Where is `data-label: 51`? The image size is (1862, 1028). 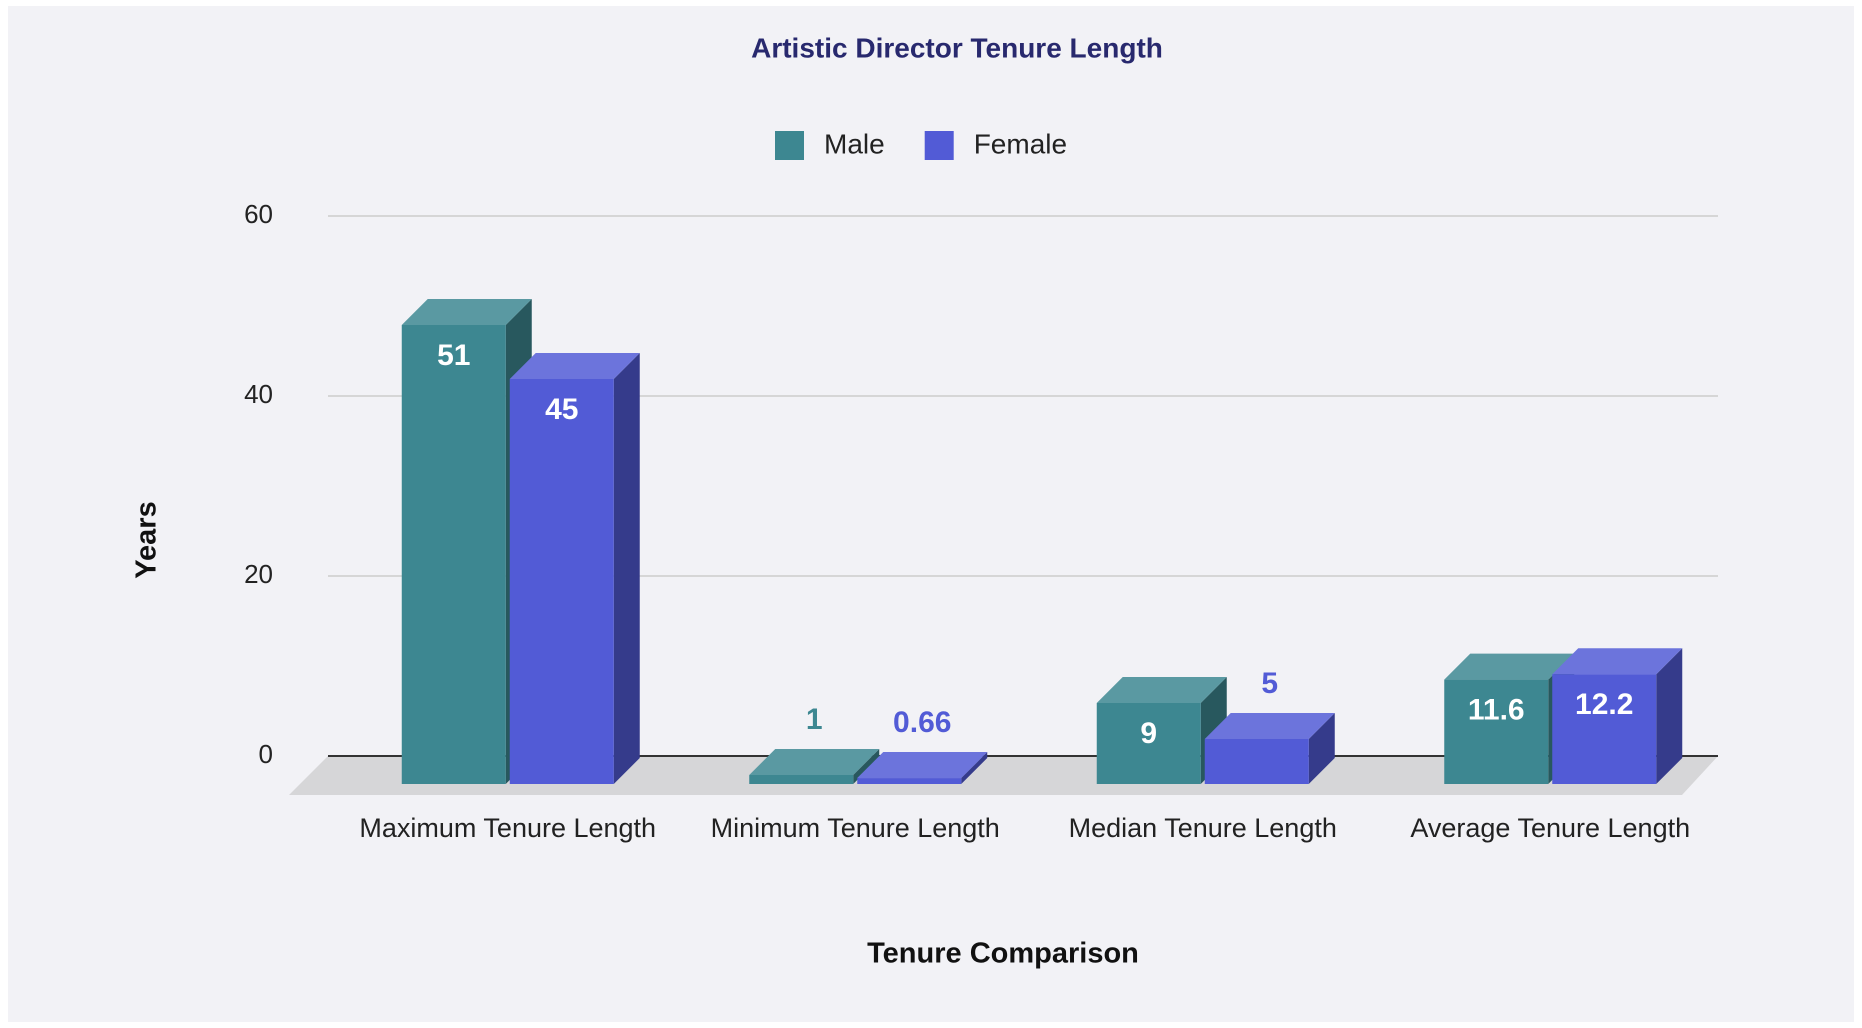 data-label: 51 is located at coordinates (453, 355).